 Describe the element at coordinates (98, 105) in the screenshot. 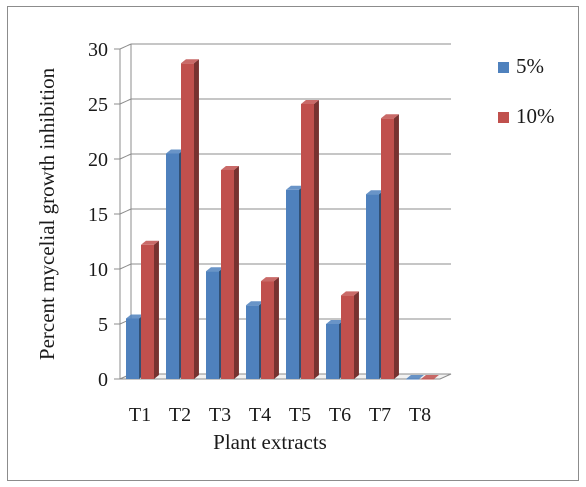

I see `y-tick-label: 25` at that location.